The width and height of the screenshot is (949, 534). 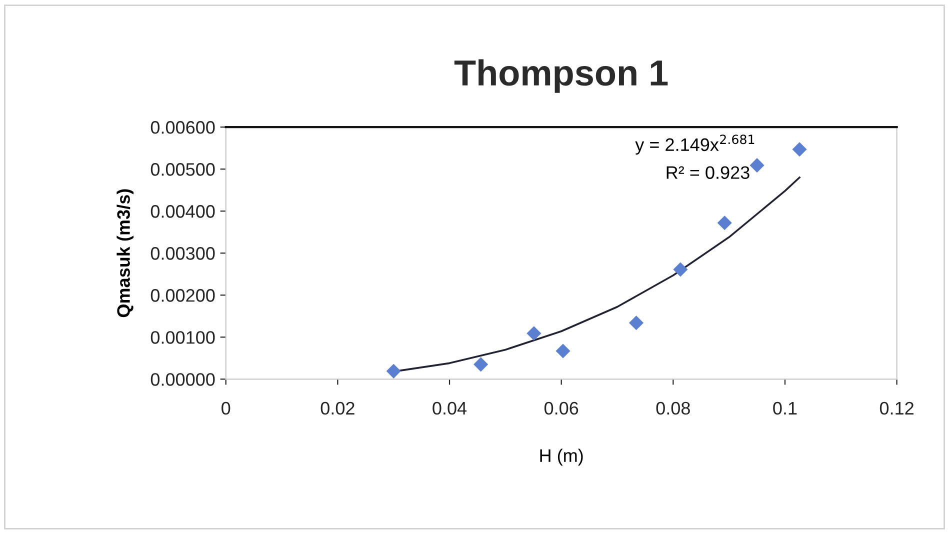 What do you see at coordinates (226, 408) in the screenshot?
I see `x-tick-label: 0` at bounding box center [226, 408].